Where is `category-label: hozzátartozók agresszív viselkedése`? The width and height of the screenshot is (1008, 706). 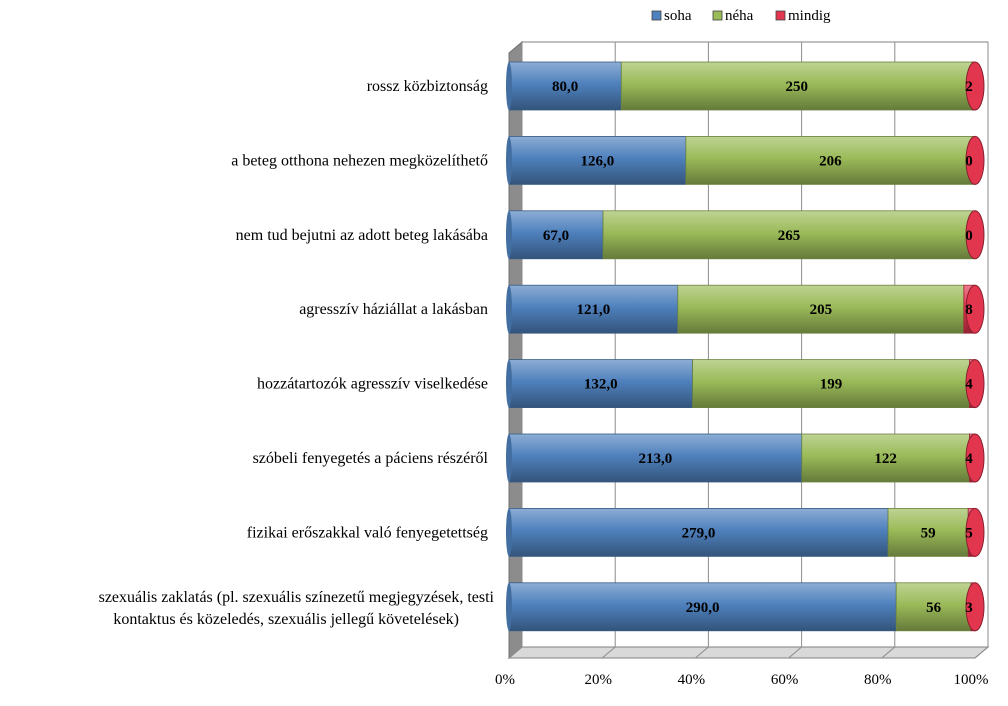
category-label: hozzátartozók agresszív viselkedése is located at coordinates (372, 384).